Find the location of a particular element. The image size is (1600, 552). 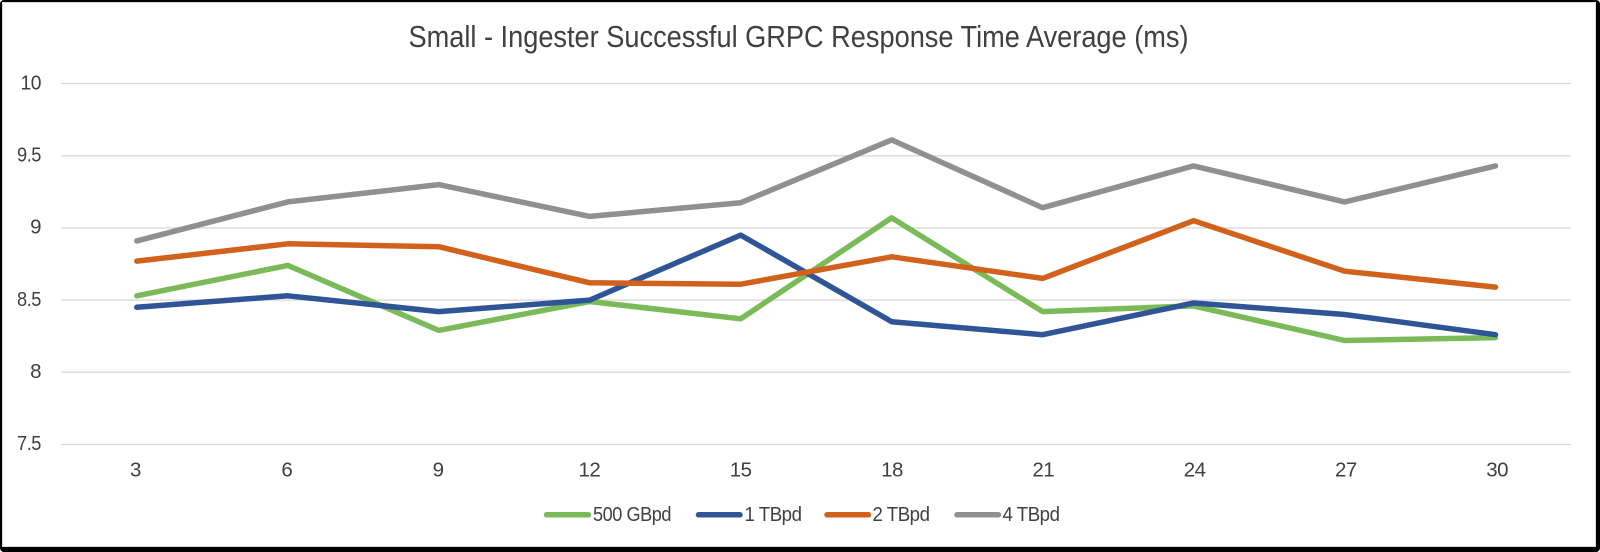

svg-text: 12 is located at coordinates (589, 470).